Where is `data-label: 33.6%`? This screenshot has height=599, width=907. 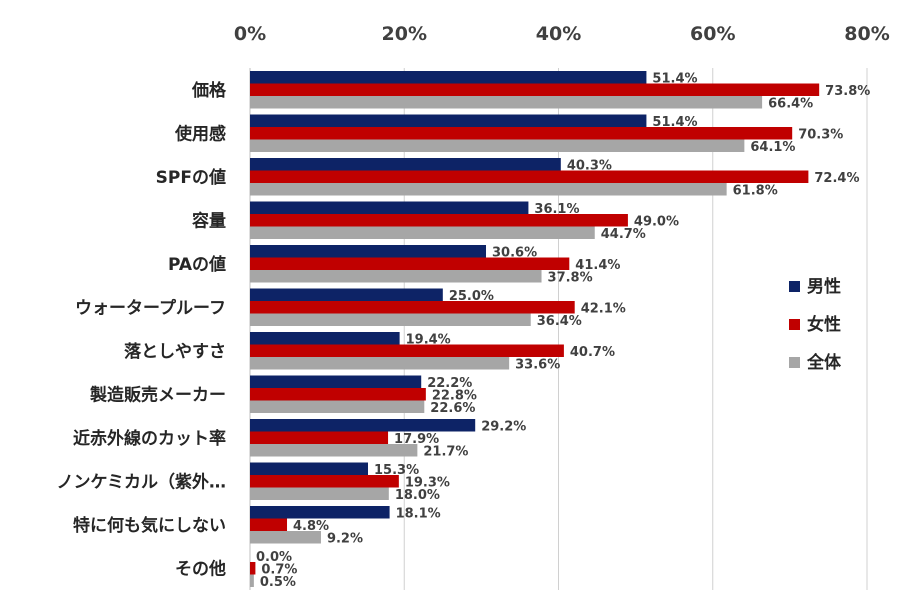 data-label: 33.6% is located at coordinates (537, 365).